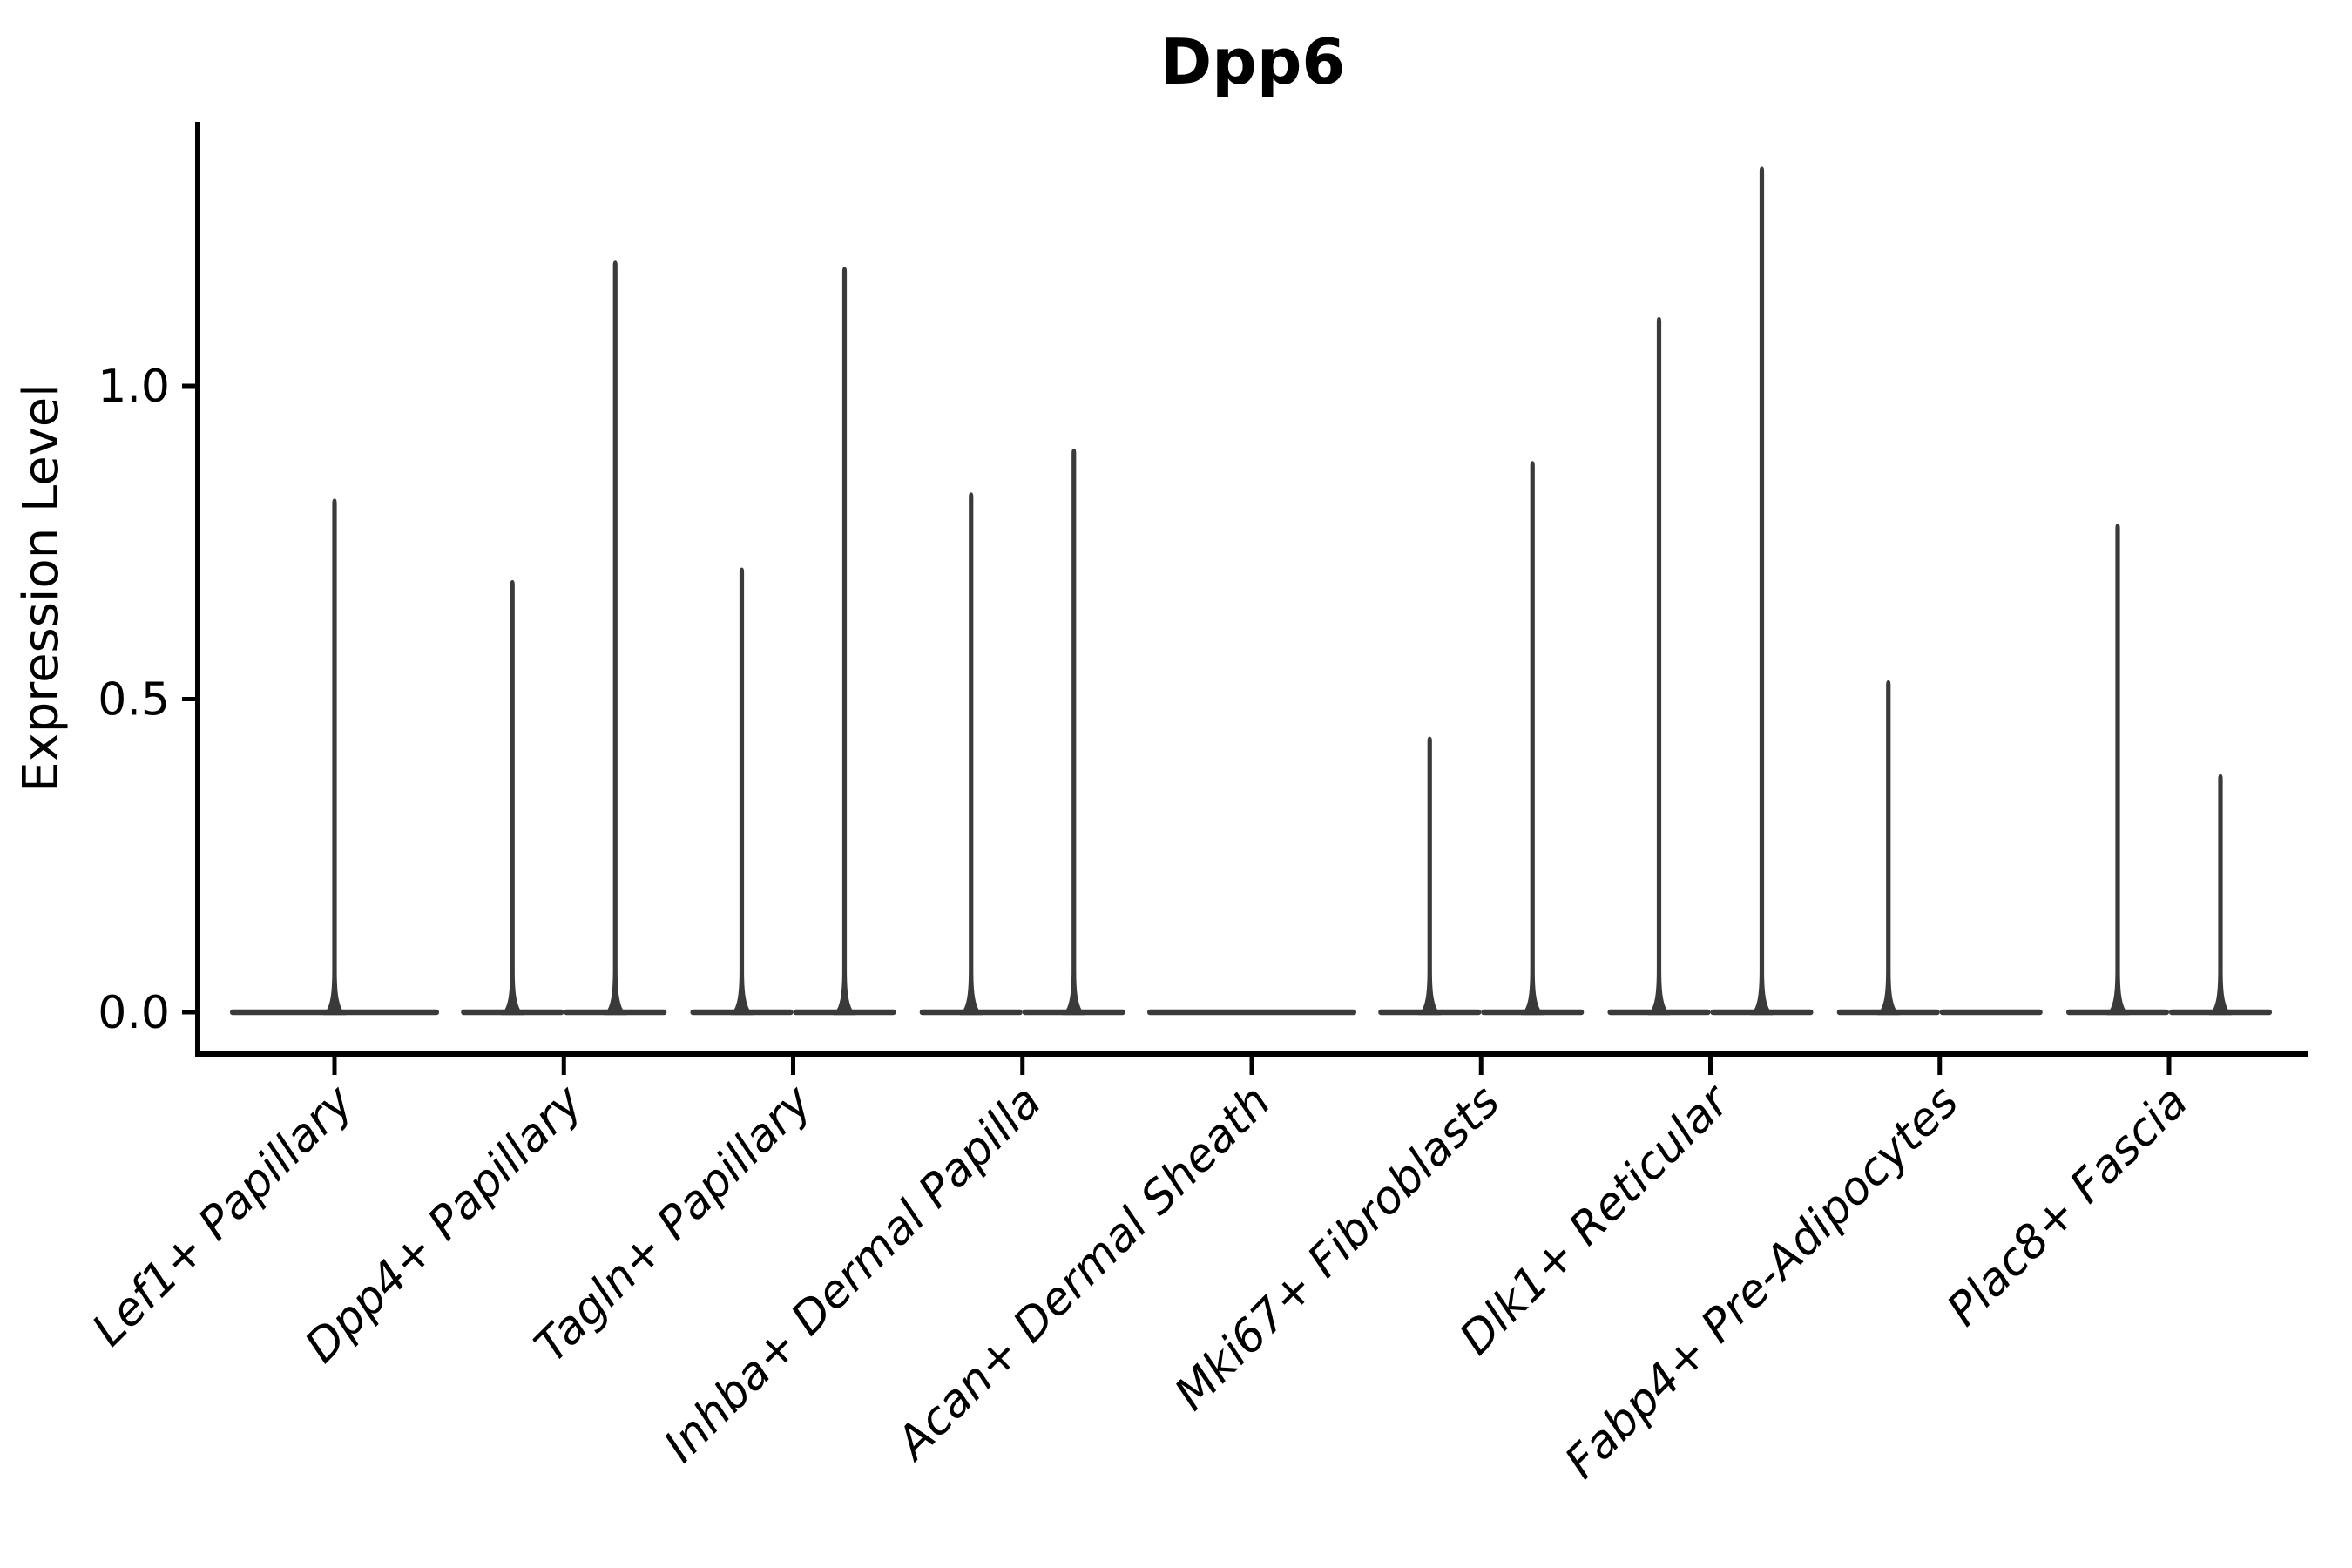 This screenshot has width=2352, height=1568. Describe the element at coordinates (134, 700) in the screenshot. I see `y-tick-label: 0.5` at that location.